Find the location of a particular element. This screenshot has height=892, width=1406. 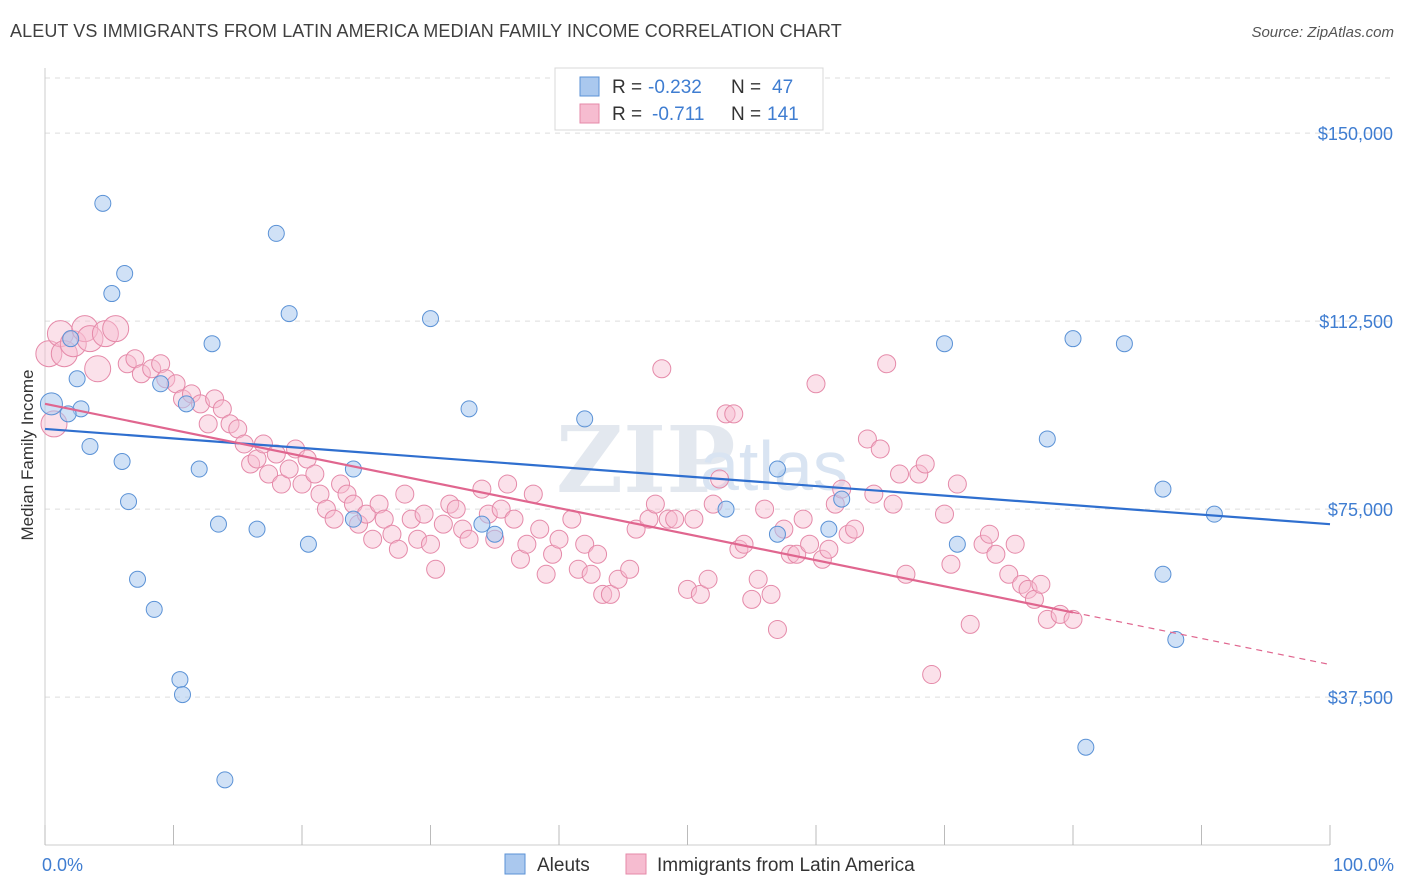

x-tick-label-max: 100.0% is located at coordinates (1363, 865).